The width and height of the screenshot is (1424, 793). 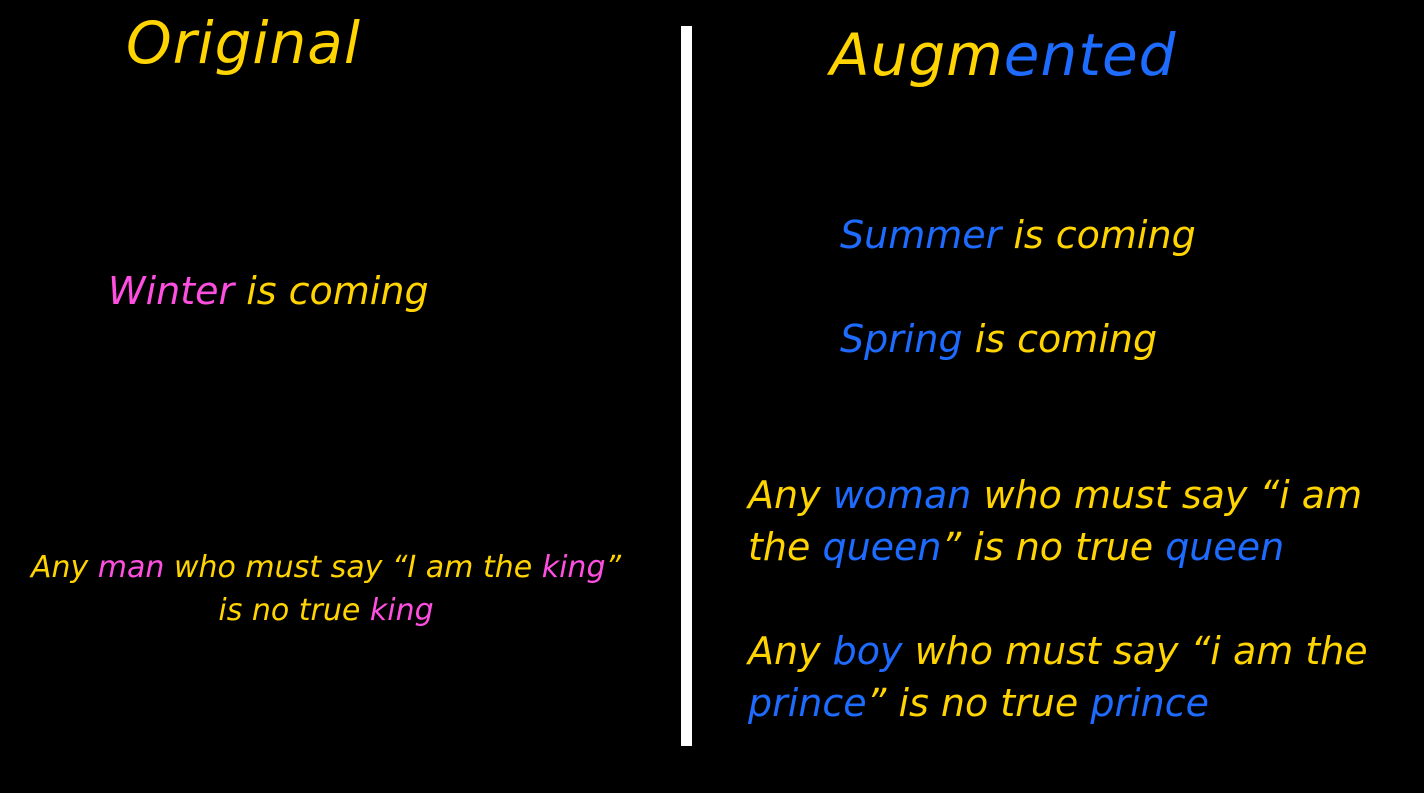 What do you see at coordinates (171, 291) in the screenshot?
I see `highlight-word: Winter` at bounding box center [171, 291].